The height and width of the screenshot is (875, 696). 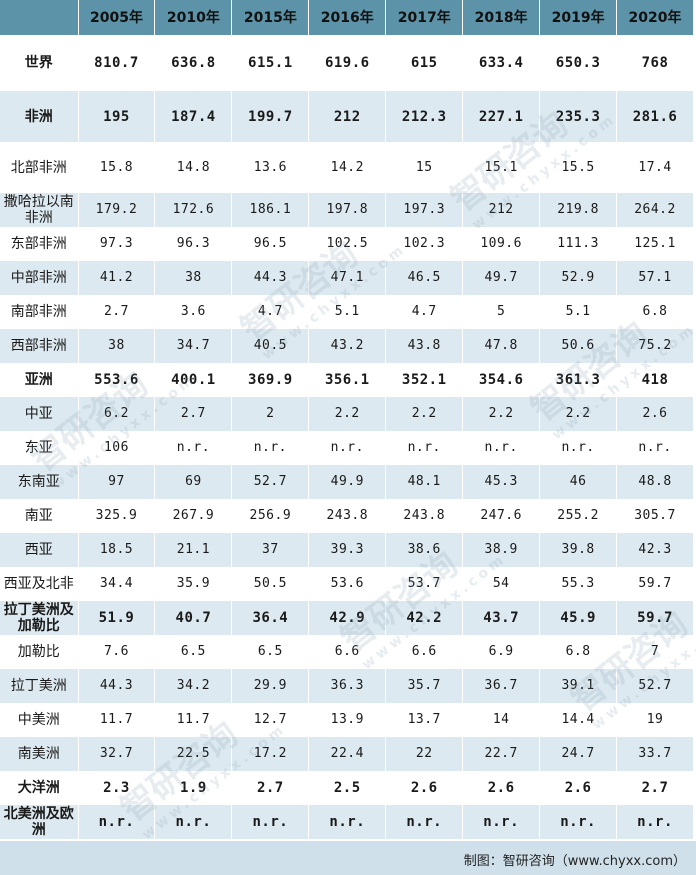 What do you see at coordinates (347, 618) in the screenshot?
I see `table-row: 拉丁美洲及加勒比 51.9 40.7 36.4 42.9 42.2 43.7 45.9 59.7` at bounding box center [347, 618].